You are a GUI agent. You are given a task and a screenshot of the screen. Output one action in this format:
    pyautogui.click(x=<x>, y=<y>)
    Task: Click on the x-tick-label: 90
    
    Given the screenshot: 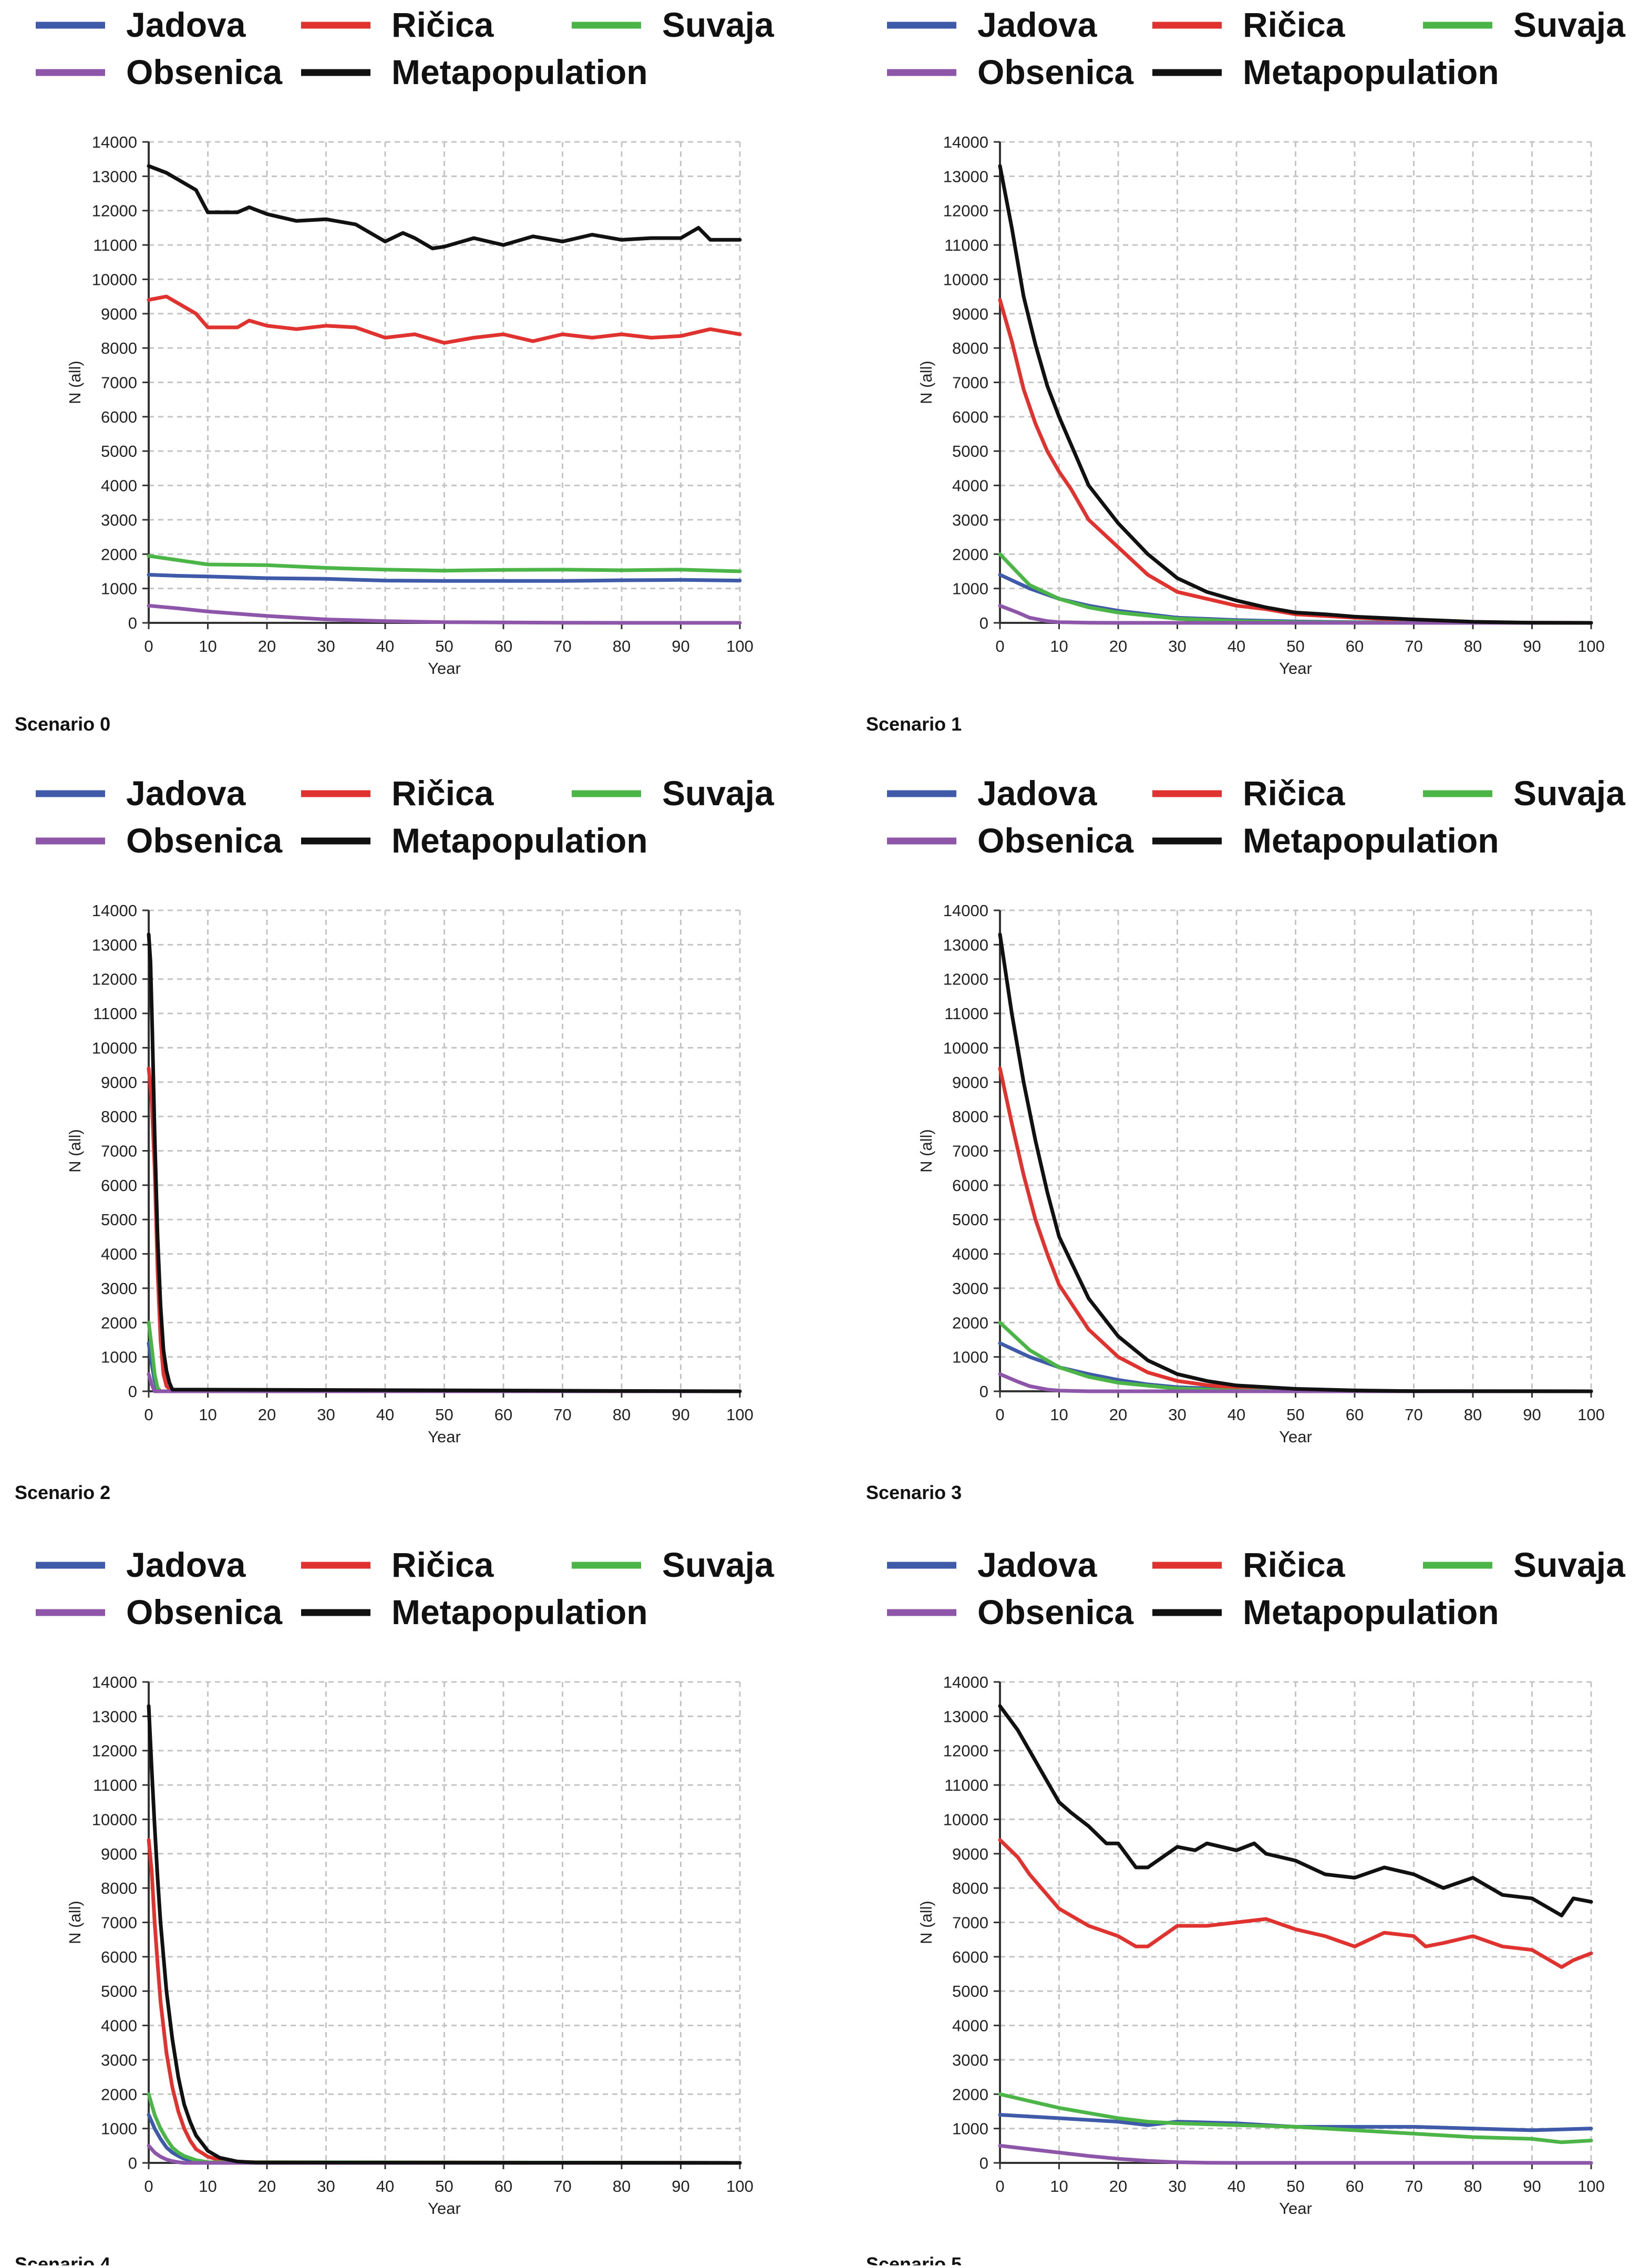 What is the action you would take?
    pyautogui.click(x=680, y=646)
    